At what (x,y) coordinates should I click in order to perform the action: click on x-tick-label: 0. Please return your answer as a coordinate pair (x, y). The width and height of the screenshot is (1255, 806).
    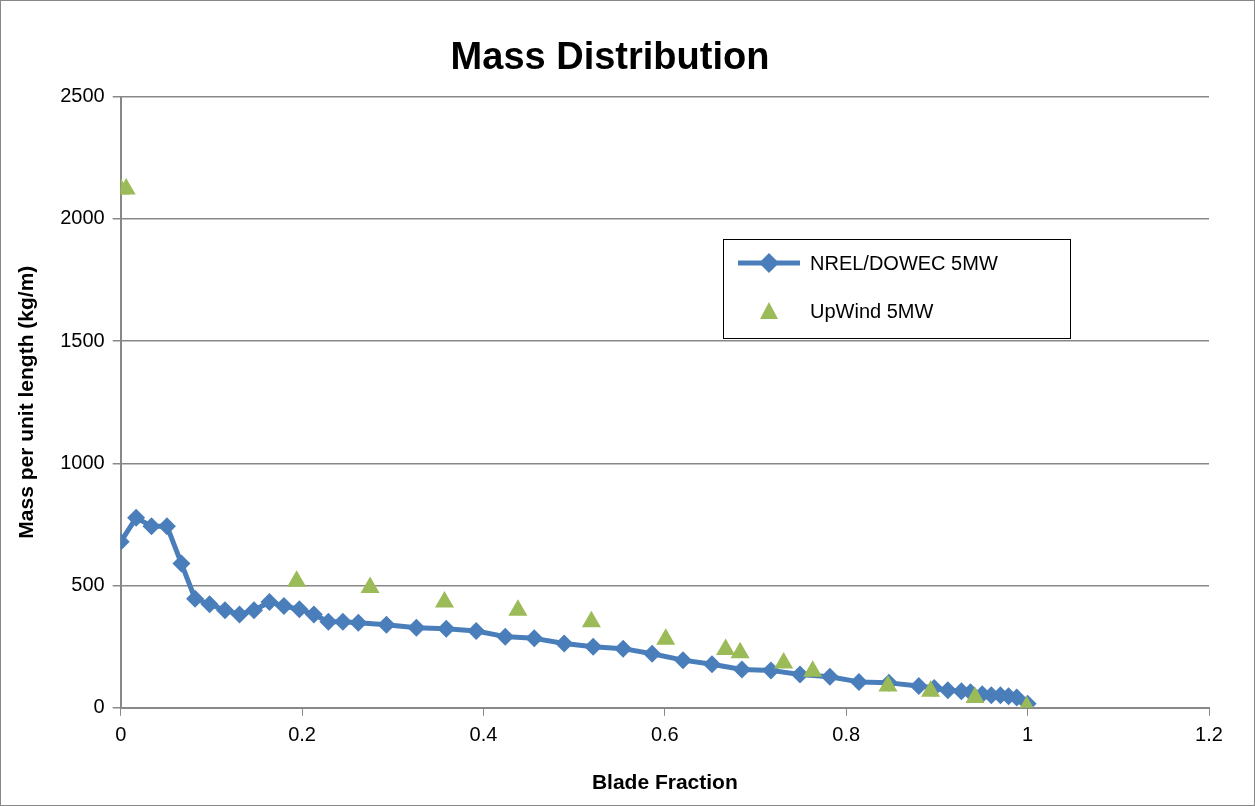
    Looking at the image, I should click on (121, 734).